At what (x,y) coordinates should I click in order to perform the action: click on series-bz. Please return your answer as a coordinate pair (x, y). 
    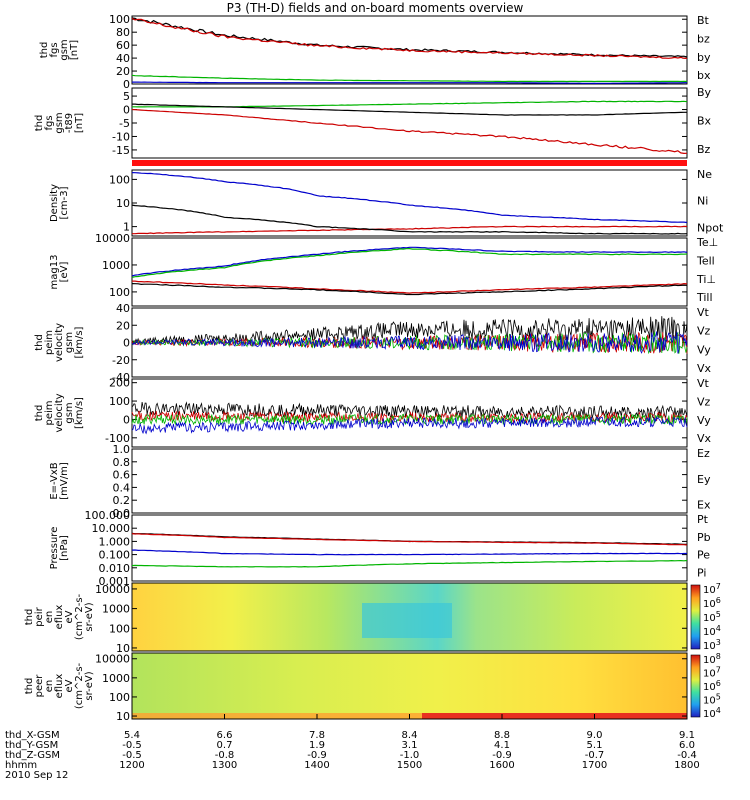
    Looking at the image, I should click on (409, 38).